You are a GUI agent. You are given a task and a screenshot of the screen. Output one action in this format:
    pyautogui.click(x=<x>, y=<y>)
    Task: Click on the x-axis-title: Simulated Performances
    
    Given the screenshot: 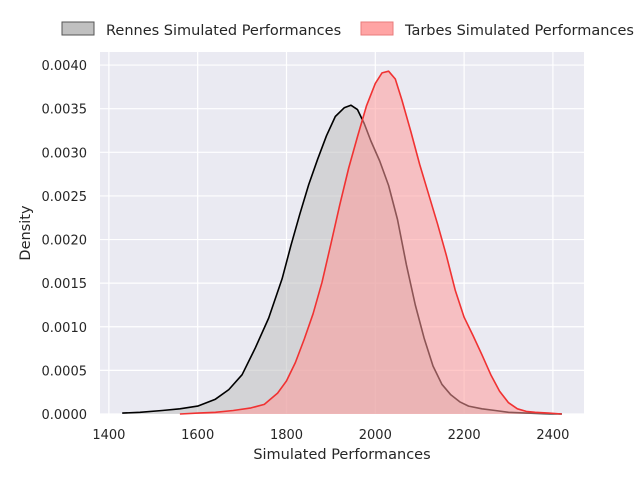 What is the action you would take?
    pyautogui.click(x=341, y=455)
    